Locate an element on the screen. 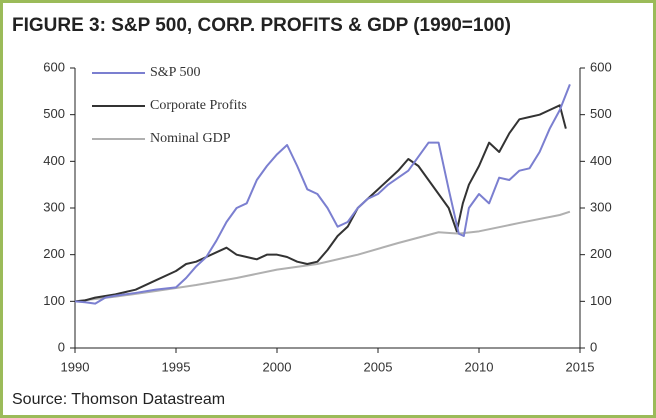  y2-tick-label: 600 is located at coordinates (601, 66).